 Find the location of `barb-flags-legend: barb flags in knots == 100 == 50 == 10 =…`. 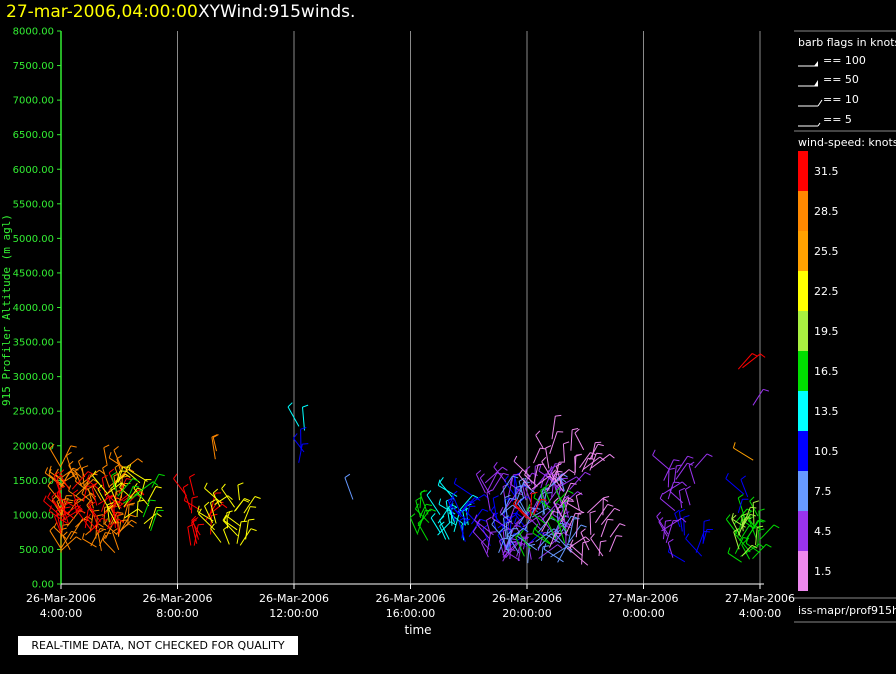

barb-flags-legend: barb flags in knots == 100 == 50 == 10 =… is located at coordinates (845, 81).